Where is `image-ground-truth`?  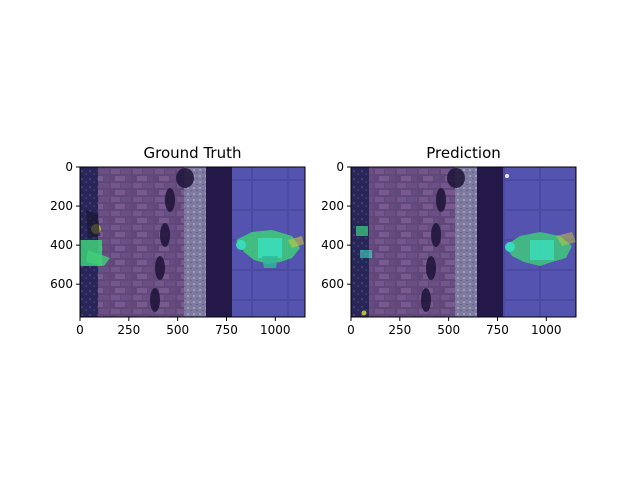 image-ground-truth is located at coordinates (192, 242).